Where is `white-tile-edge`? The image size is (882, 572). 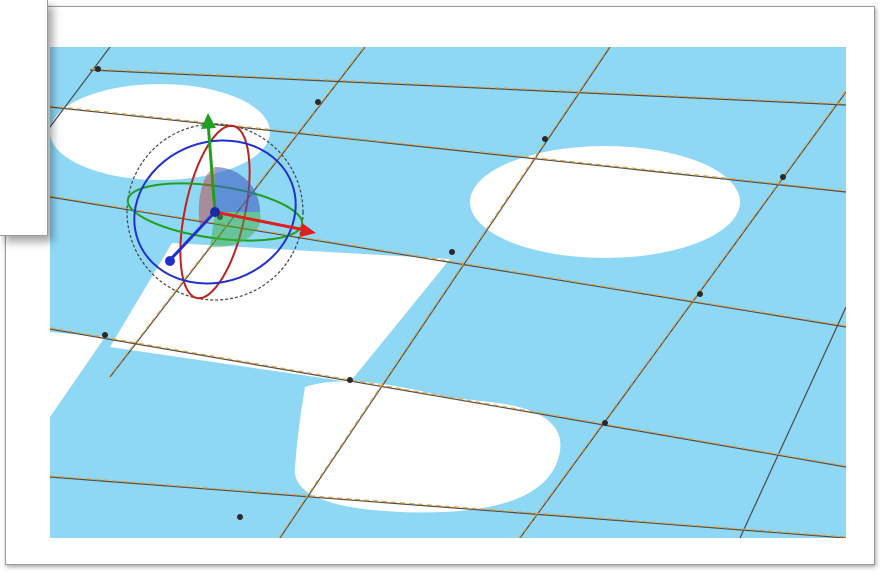 white-tile-edge is located at coordinates (77, 374).